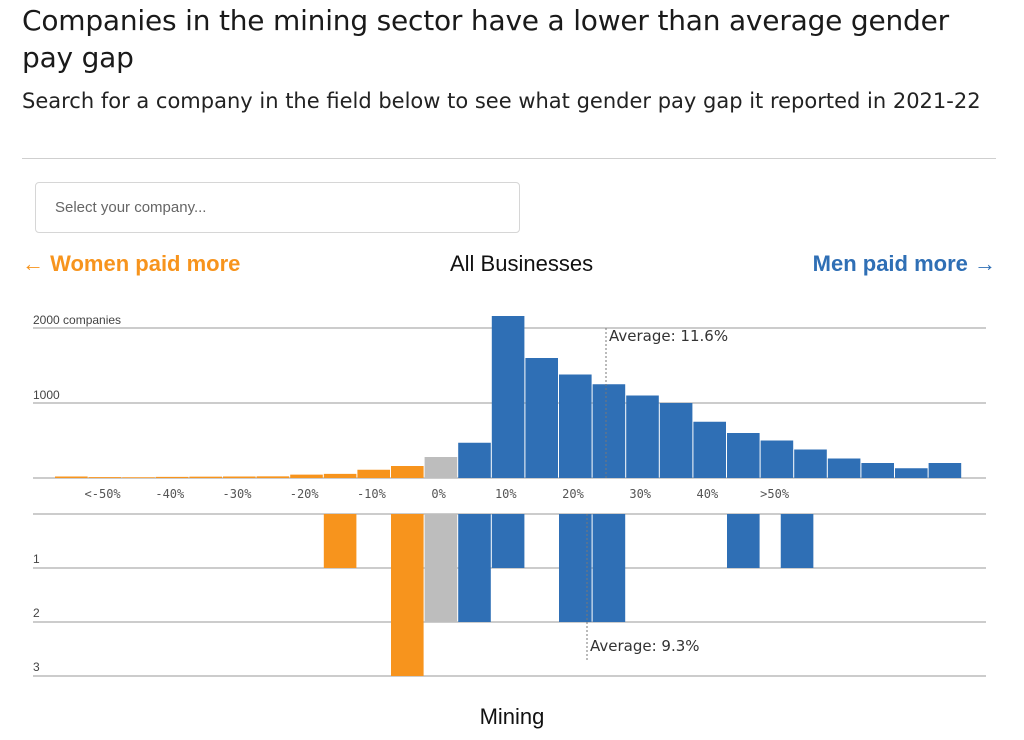  I want to click on top-ytick-label: 1000, so click(46, 395).